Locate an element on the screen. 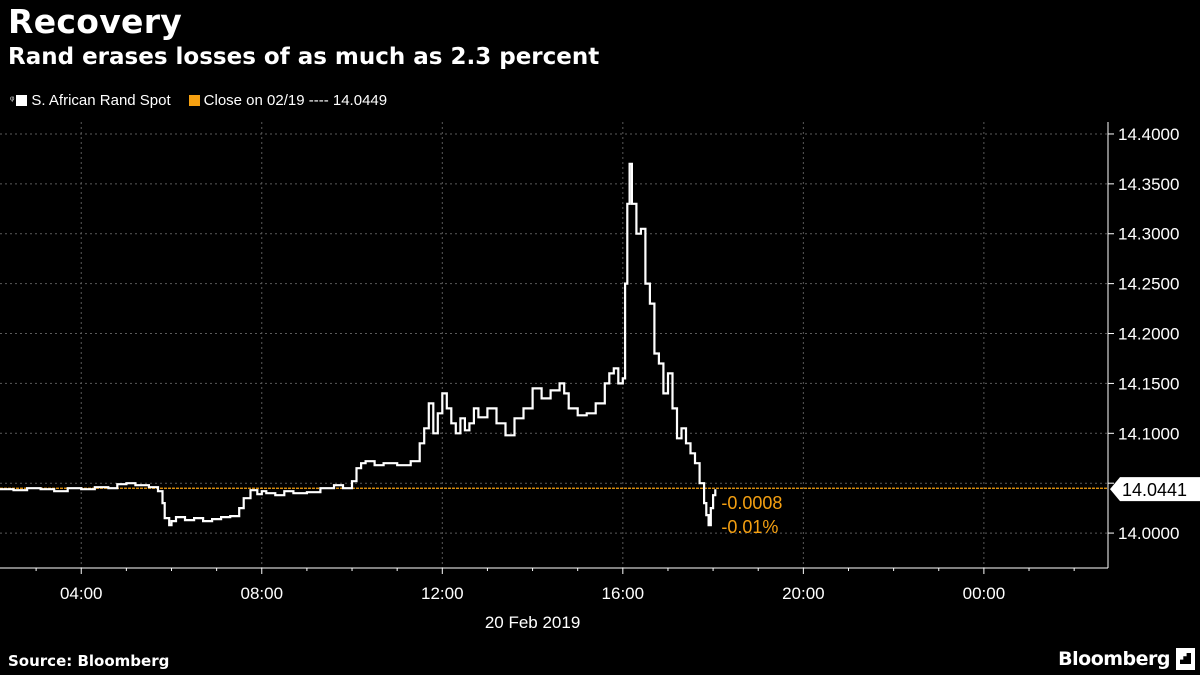 The image size is (1200, 675). x-tick-label: 20:00 is located at coordinates (803, 593).